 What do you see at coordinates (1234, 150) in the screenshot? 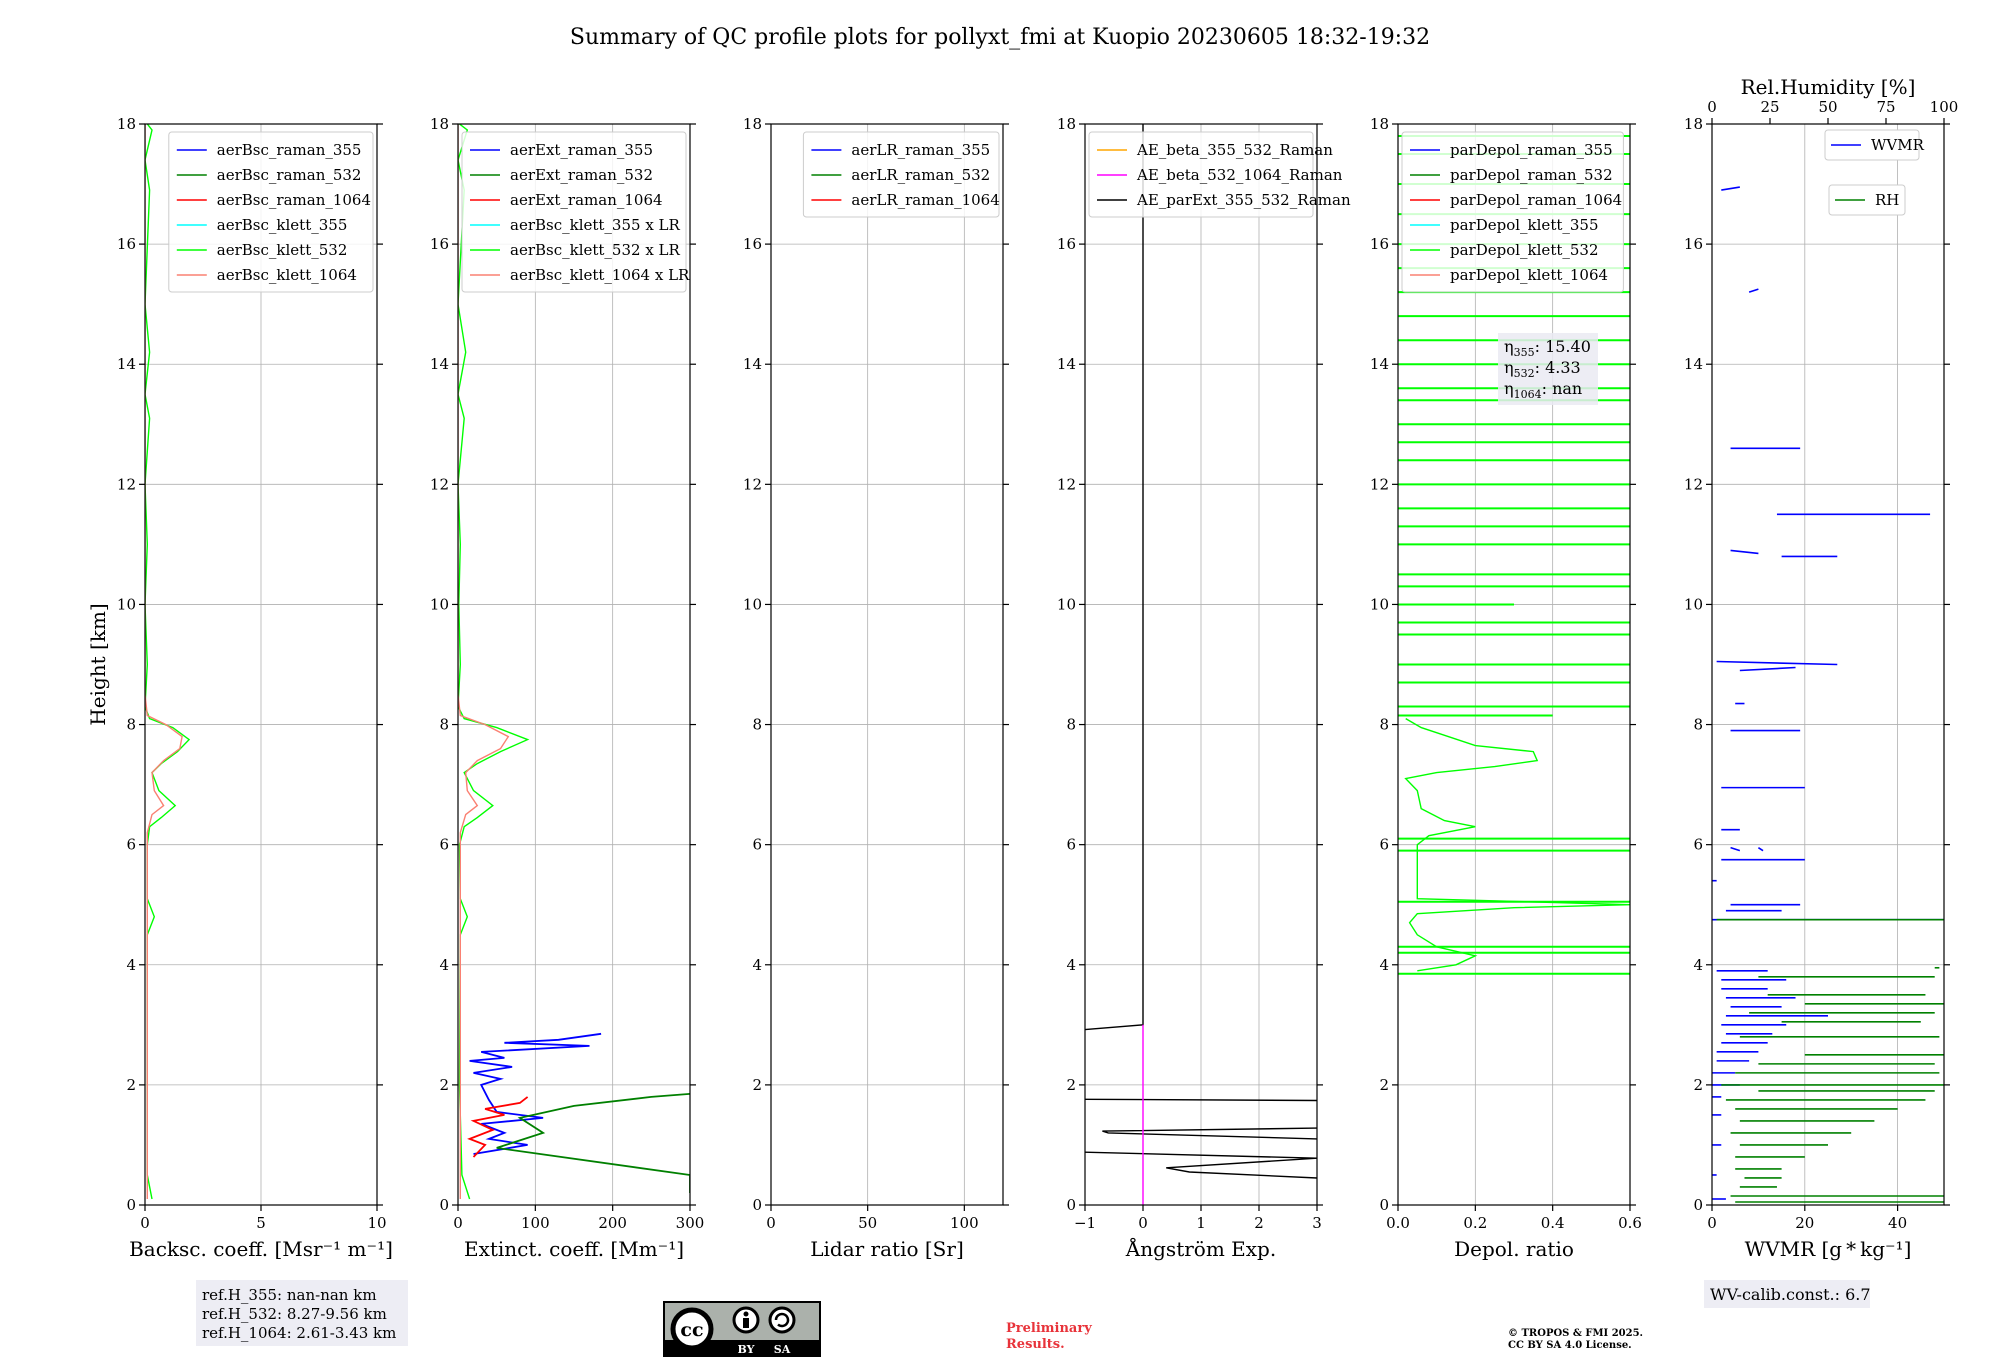
I see `legend-entry-ae-beta-355-532-raman: AE_beta_355_532_Raman` at bounding box center [1234, 150].